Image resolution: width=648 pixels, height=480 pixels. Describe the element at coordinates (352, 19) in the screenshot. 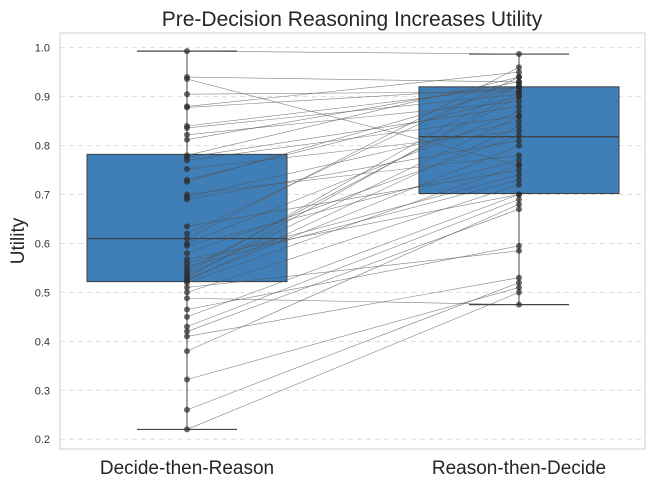

I see `chart-title: Pre-Decision Reasoning Increases Utility` at that location.